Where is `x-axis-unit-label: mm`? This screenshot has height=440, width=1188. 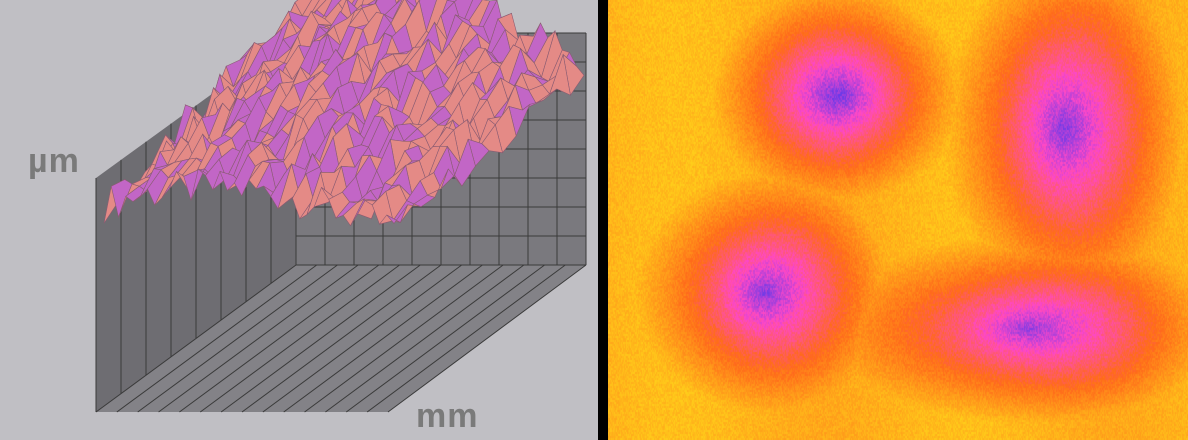 x-axis-unit-label: mm is located at coordinates (447, 416).